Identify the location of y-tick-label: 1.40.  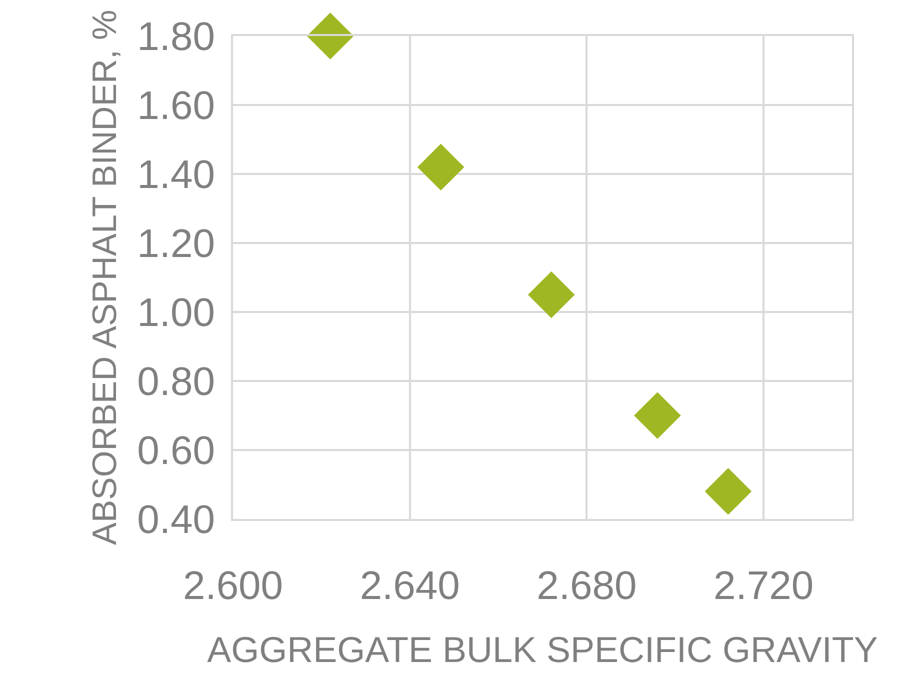
(176, 175).